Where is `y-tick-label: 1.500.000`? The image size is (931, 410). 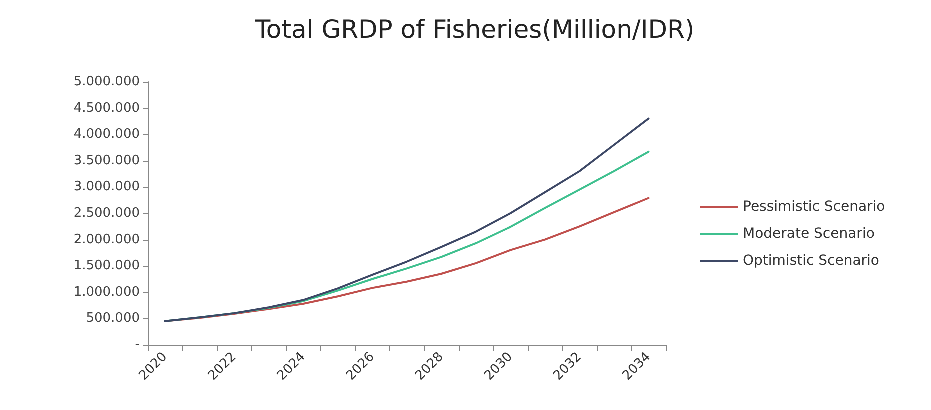
y-tick-label: 1.500.000 is located at coordinates (107, 266).